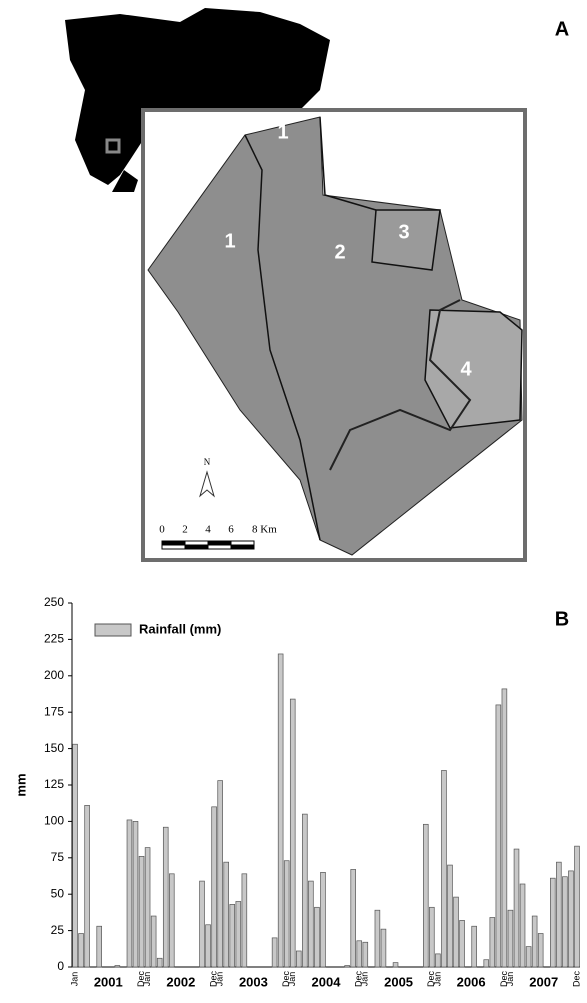  Describe the element at coordinates (54, 748) in the screenshot. I see `y-tick-label: 150` at that location.